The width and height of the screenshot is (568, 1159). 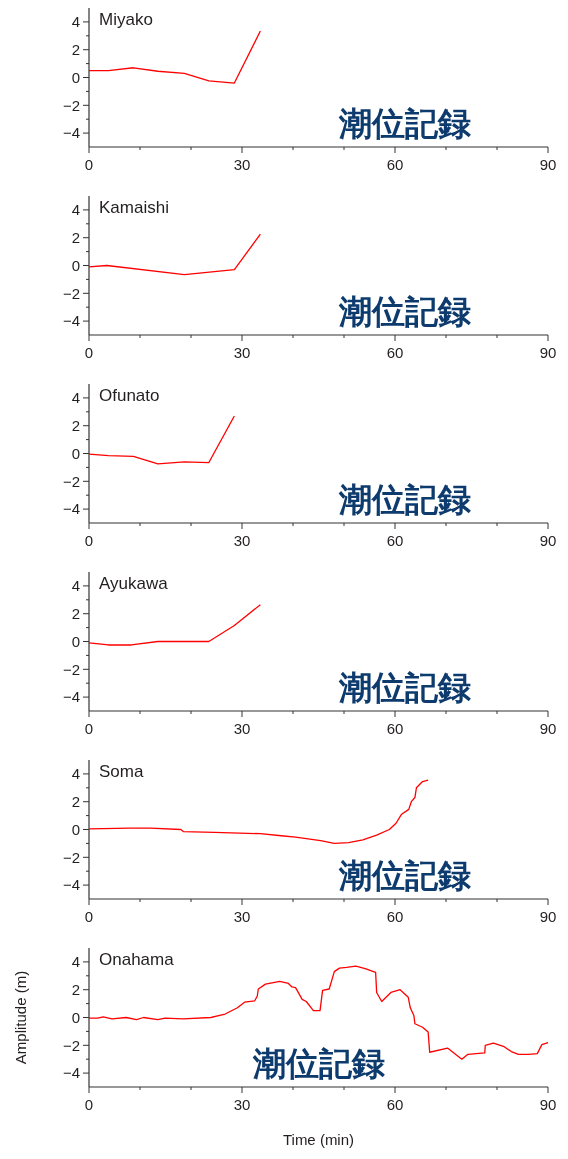 I want to click on chart-title: Miyako, so click(x=126, y=19).